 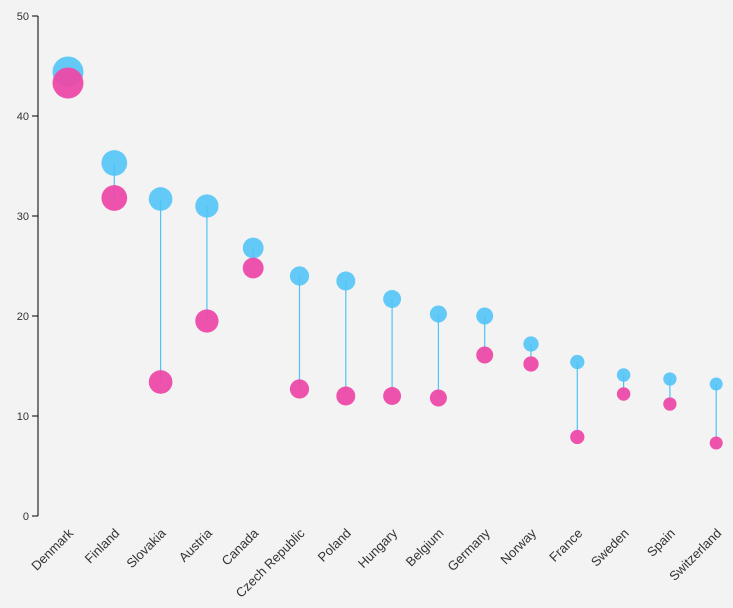 What do you see at coordinates (23, 17) in the screenshot?
I see `y-tick-label: 50` at bounding box center [23, 17].